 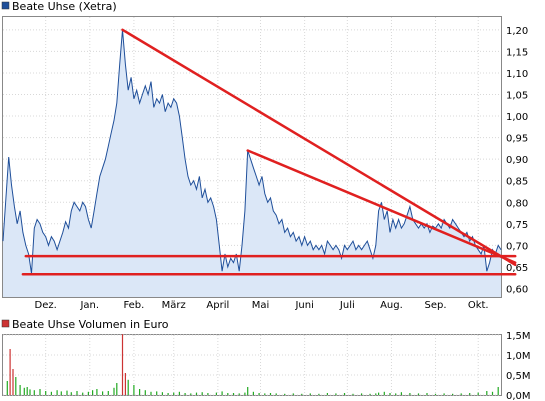 What do you see at coordinates (517, 74) in the screenshot?
I see `price-y-tick-label: 1,10` at bounding box center [517, 74].